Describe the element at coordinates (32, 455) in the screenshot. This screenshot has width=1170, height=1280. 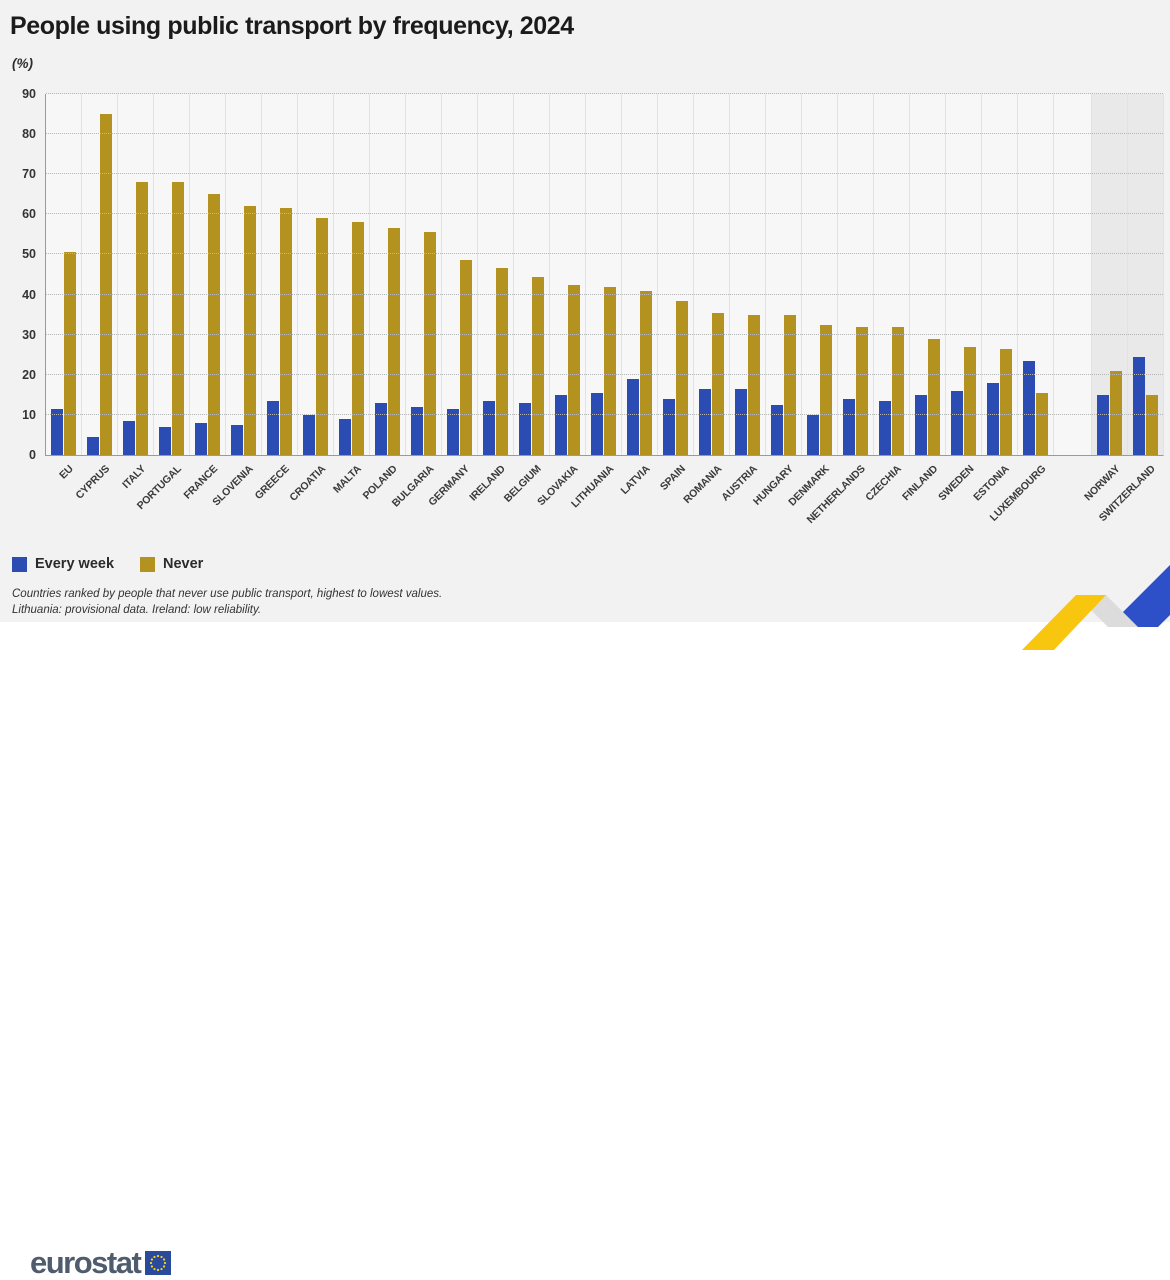
I see `y-tick-label: 0` at that location.